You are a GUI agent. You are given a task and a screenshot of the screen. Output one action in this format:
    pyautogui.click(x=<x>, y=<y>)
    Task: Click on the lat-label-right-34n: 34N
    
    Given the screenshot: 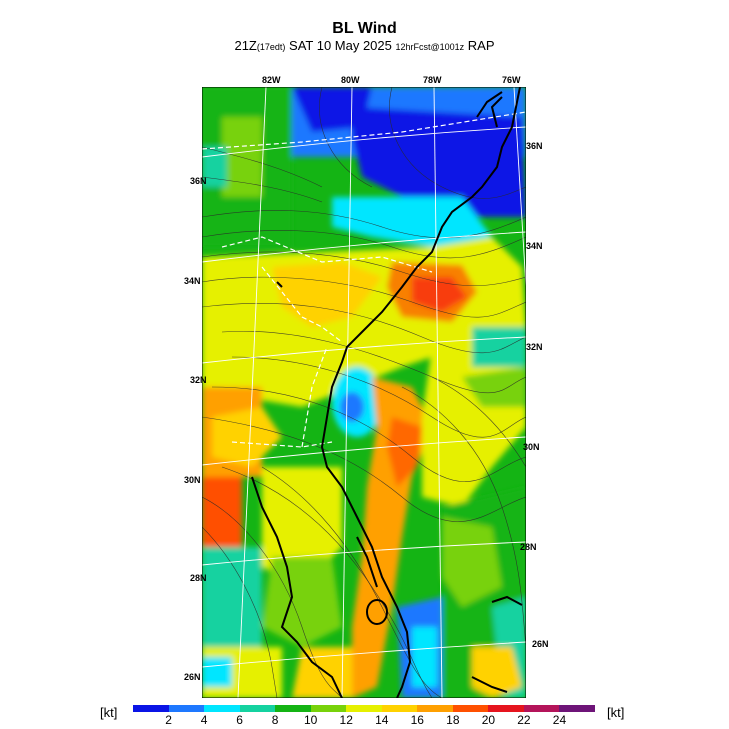 What is the action you would take?
    pyautogui.click(x=534, y=246)
    